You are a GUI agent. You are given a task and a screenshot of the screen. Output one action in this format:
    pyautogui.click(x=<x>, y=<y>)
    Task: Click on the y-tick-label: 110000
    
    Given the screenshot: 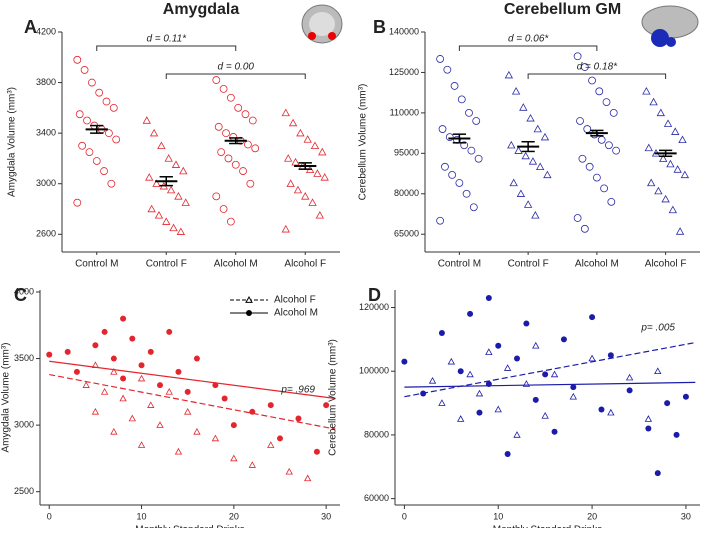 What is the action you would take?
    pyautogui.click(x=404, y=112)
    